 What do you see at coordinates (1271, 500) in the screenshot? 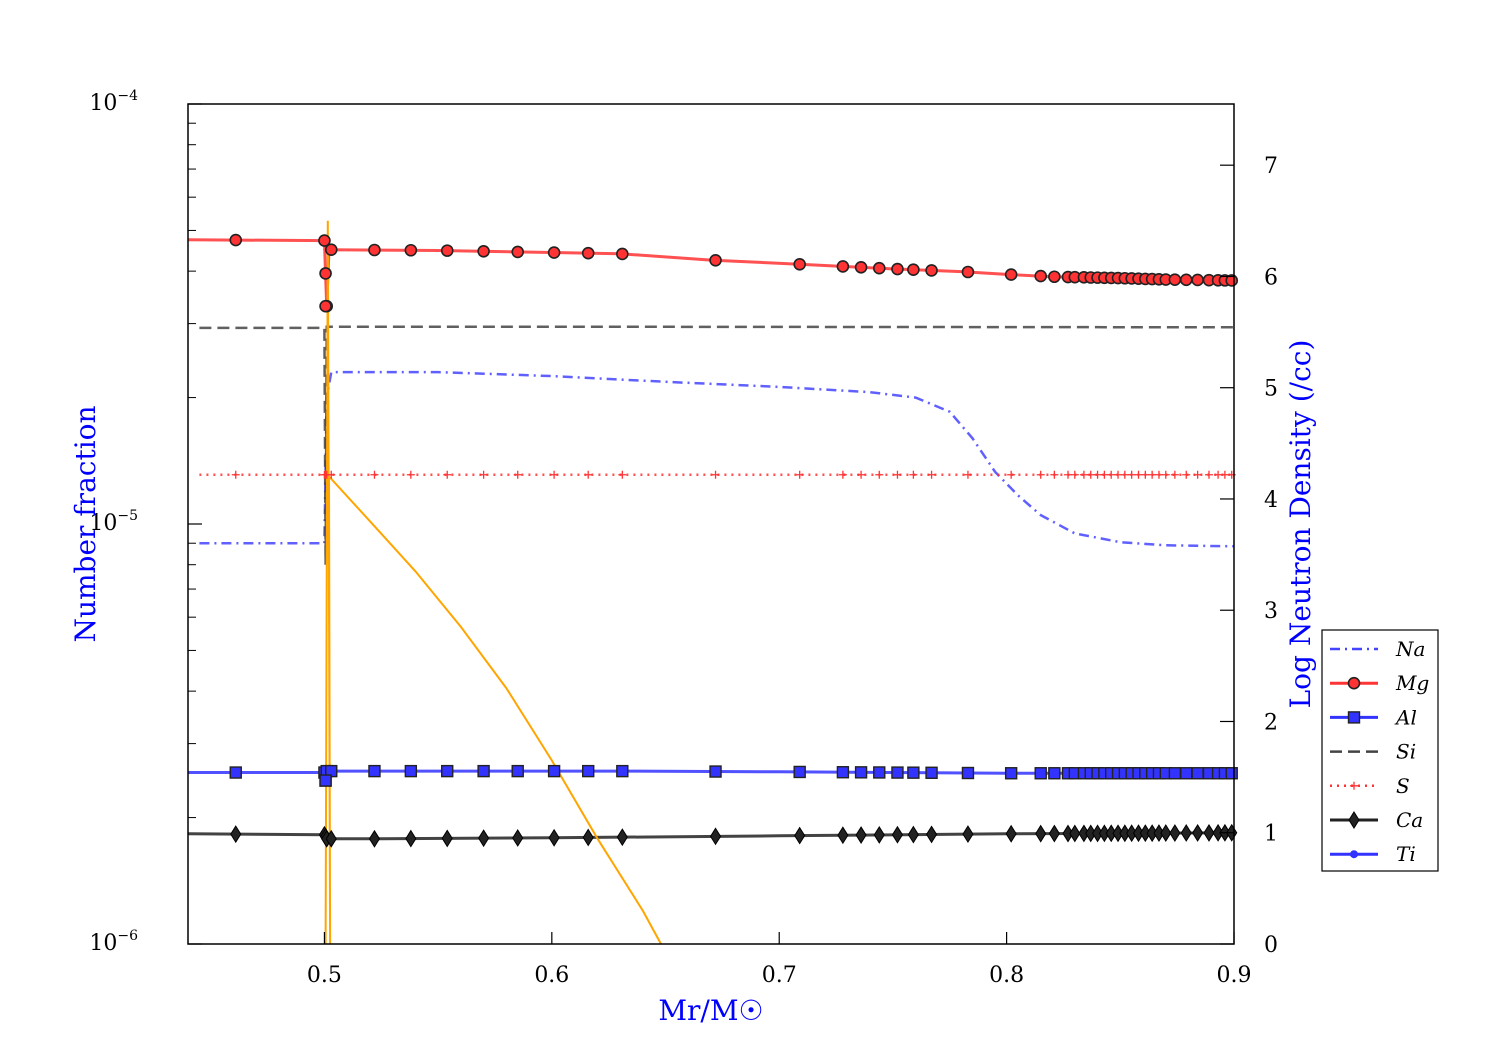
I see `y-right-tick-label: 4` at bounding box center [1271, 500].